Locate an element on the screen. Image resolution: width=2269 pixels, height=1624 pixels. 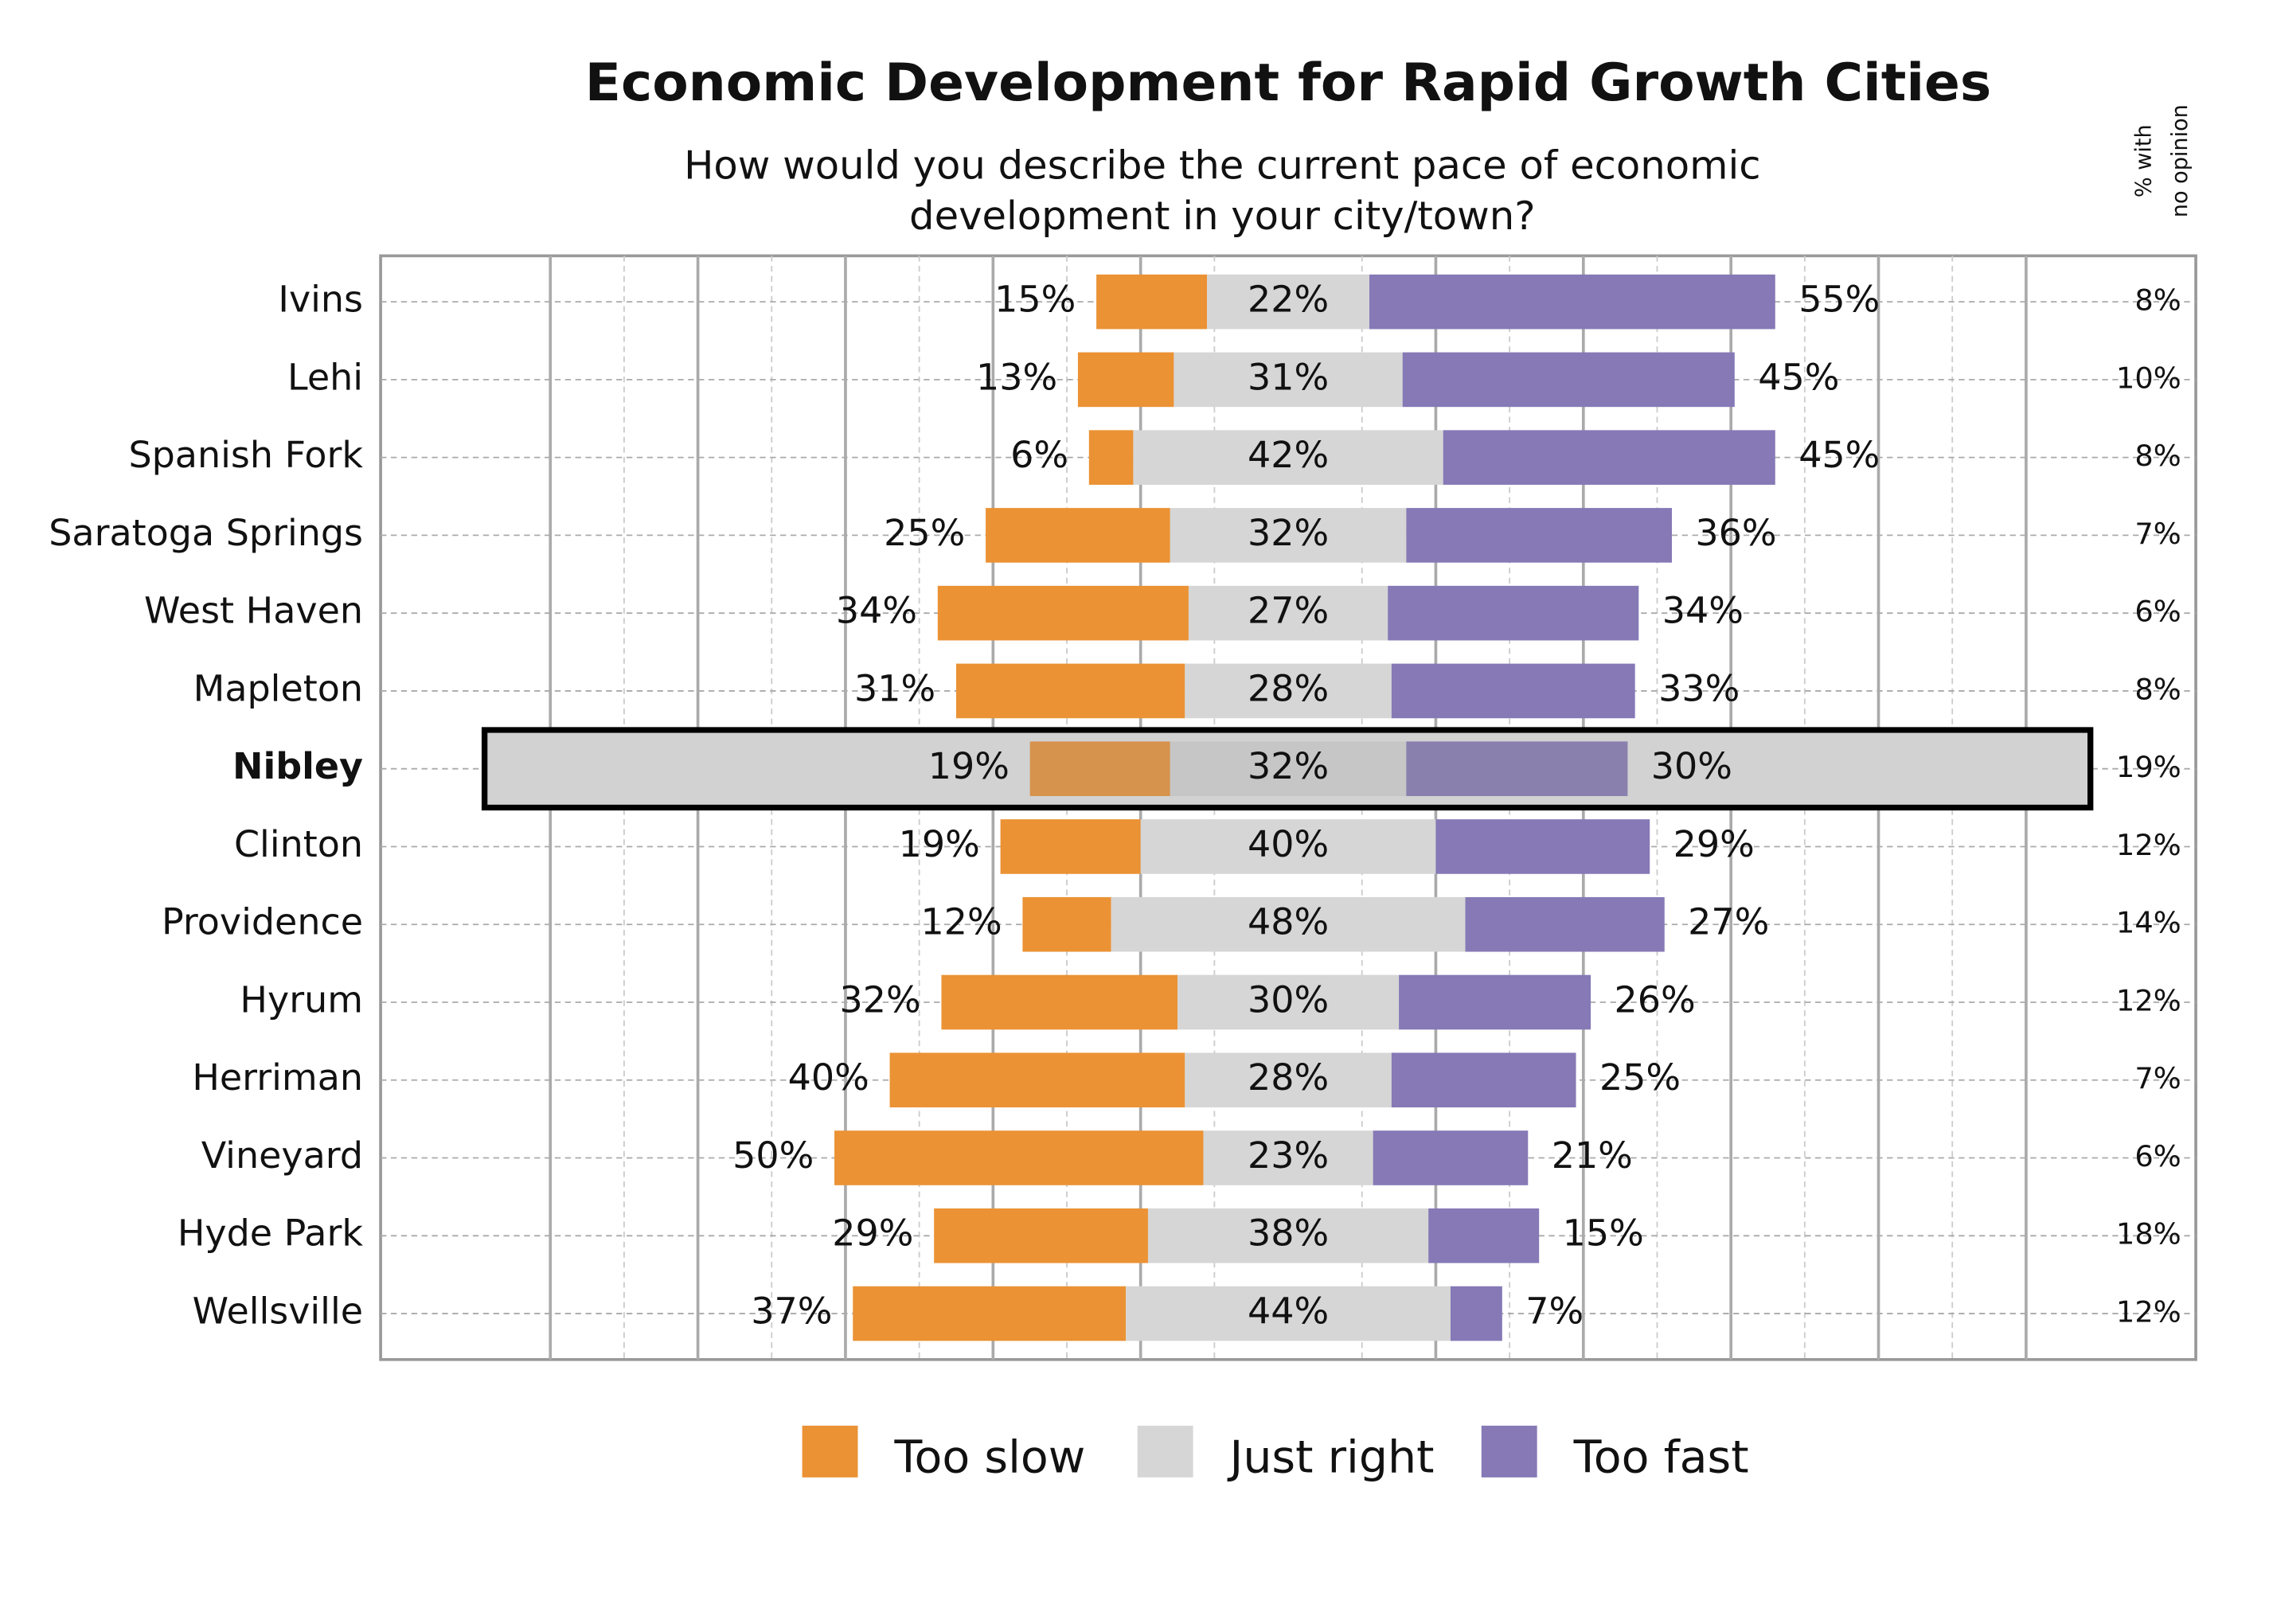
value-label: 26% is located at coordinates (1655, 1000).